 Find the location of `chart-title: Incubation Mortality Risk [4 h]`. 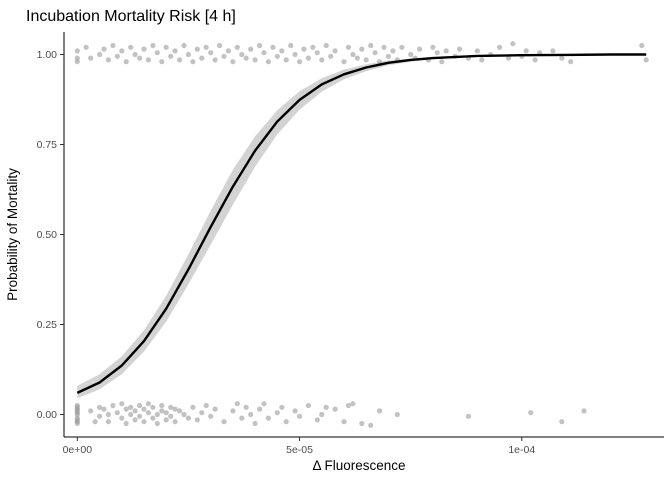

chart-title: Incubation Mortality Risk [4 h] is located at coordinates (131, 16).